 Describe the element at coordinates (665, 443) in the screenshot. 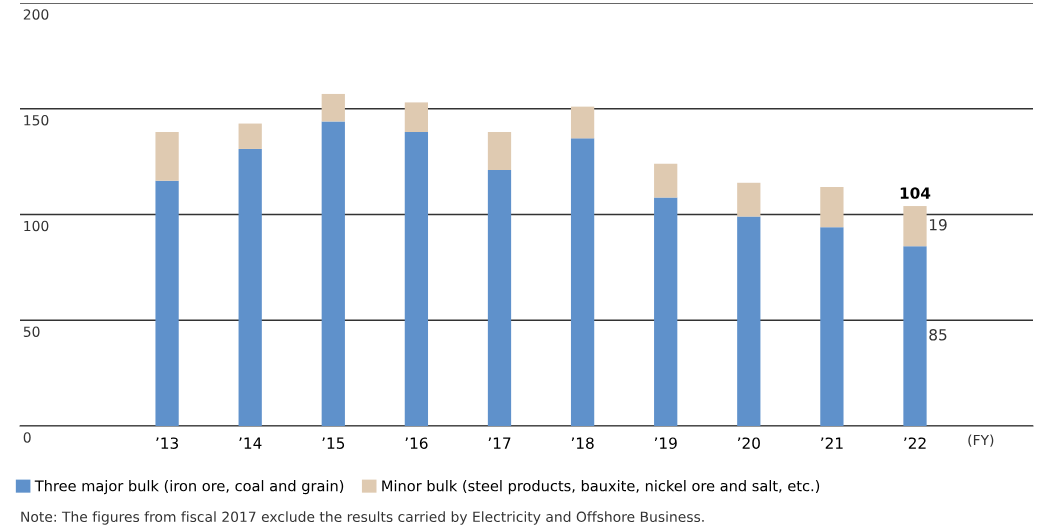

I see `x-tick-label: ’19` at that location.